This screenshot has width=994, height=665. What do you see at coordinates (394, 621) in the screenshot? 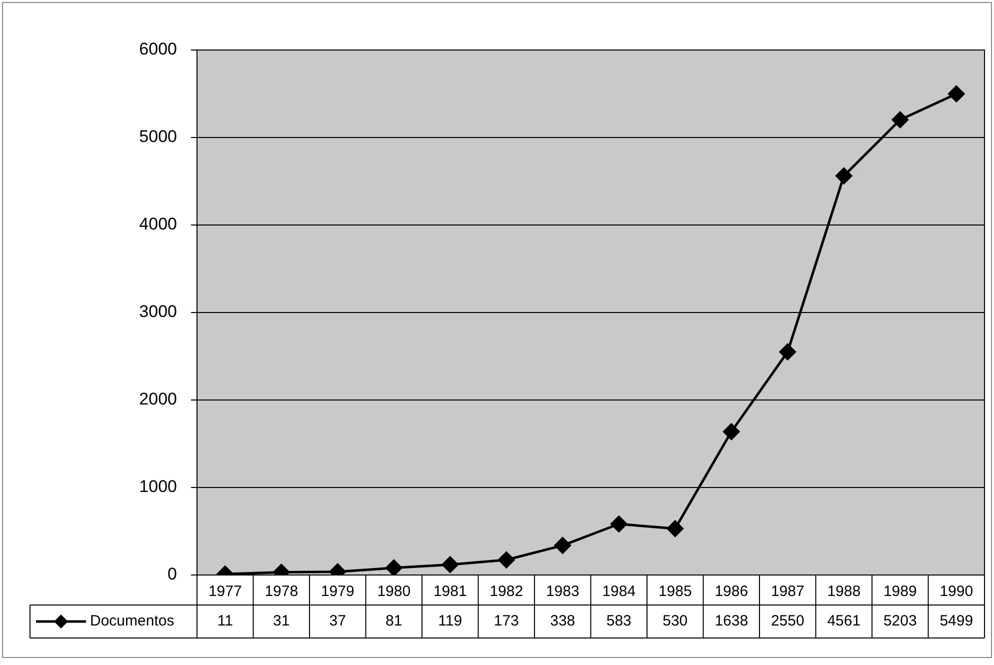
I see `data-label: 81` at bounding box center [394, 621].